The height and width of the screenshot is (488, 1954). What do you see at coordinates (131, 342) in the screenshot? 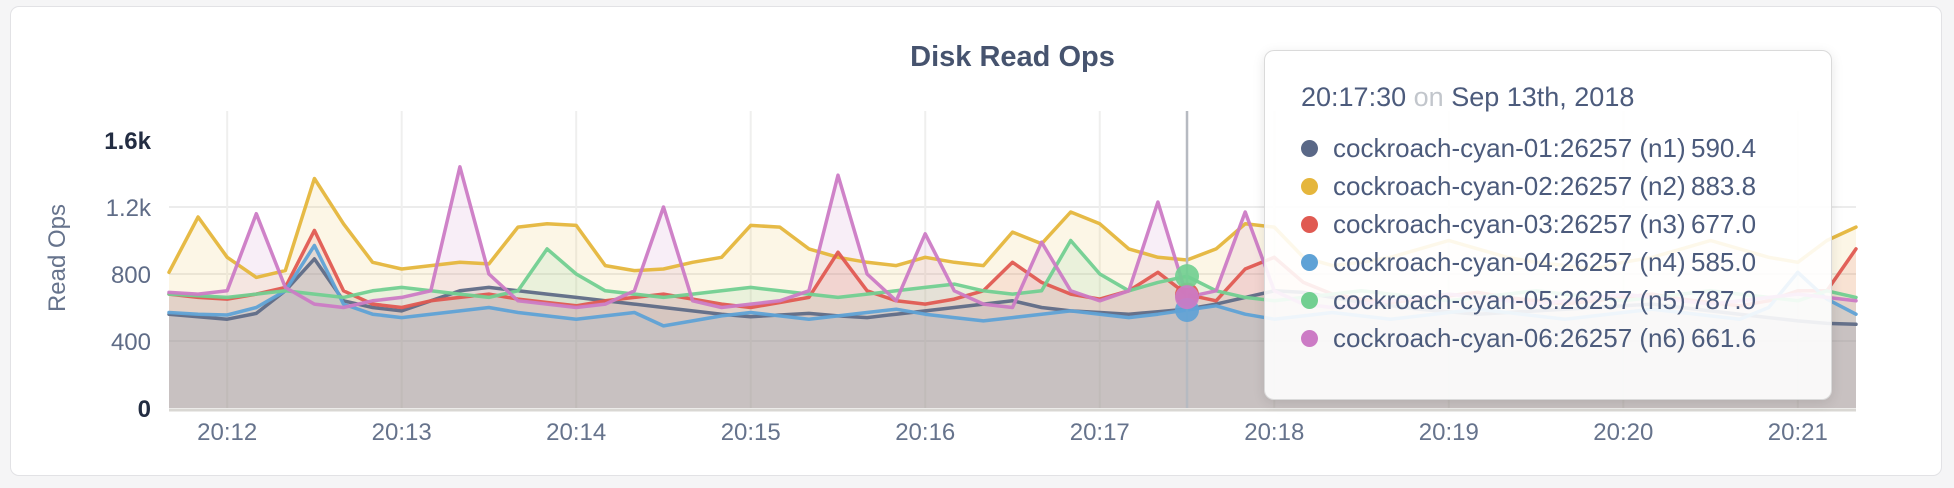
I see `y-tick-label: 400` at bounding box center [131, 342].